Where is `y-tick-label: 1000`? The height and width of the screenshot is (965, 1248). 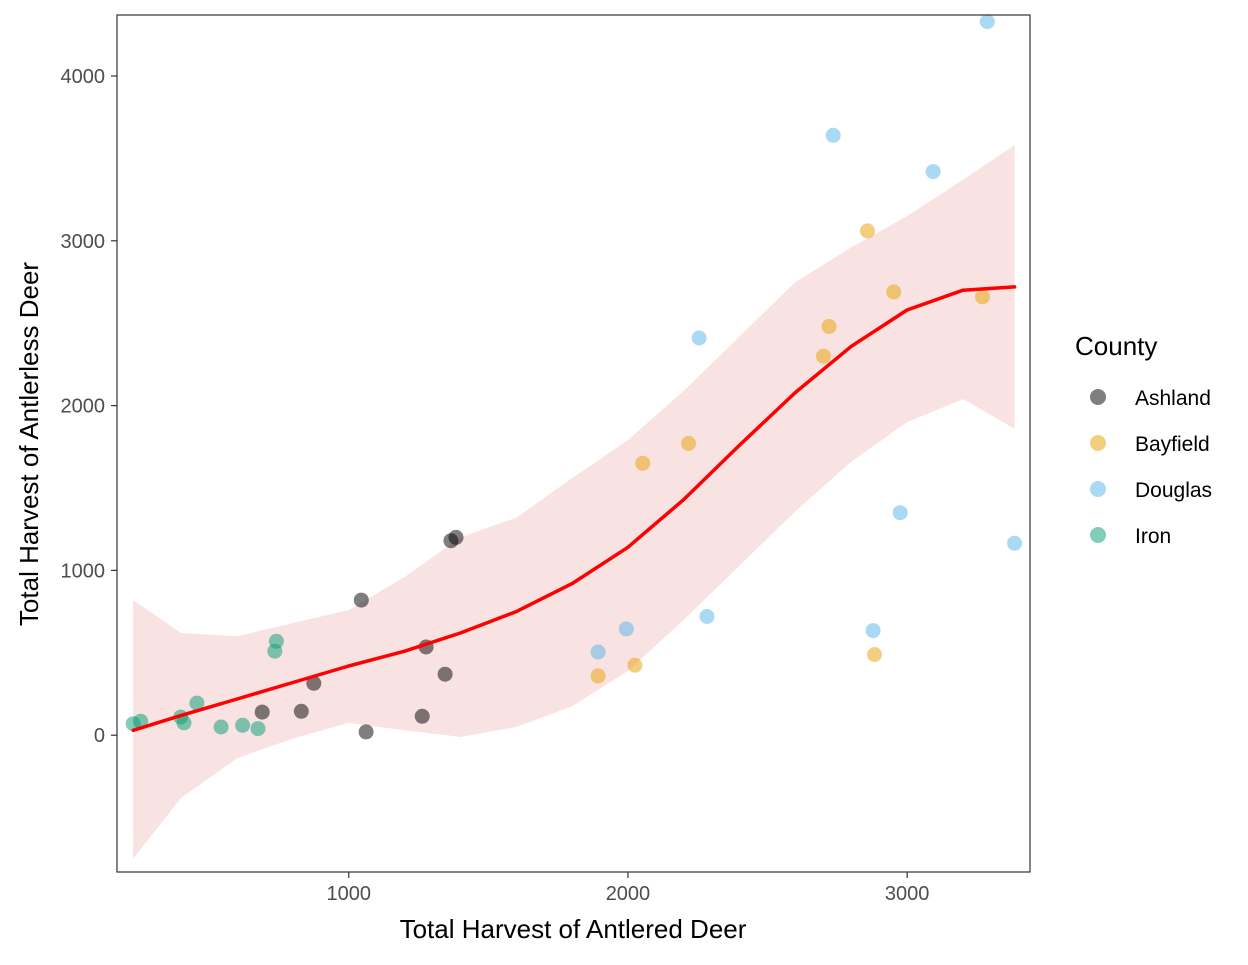
y-tick-label: 1000 is located at coordinates (83, 571).